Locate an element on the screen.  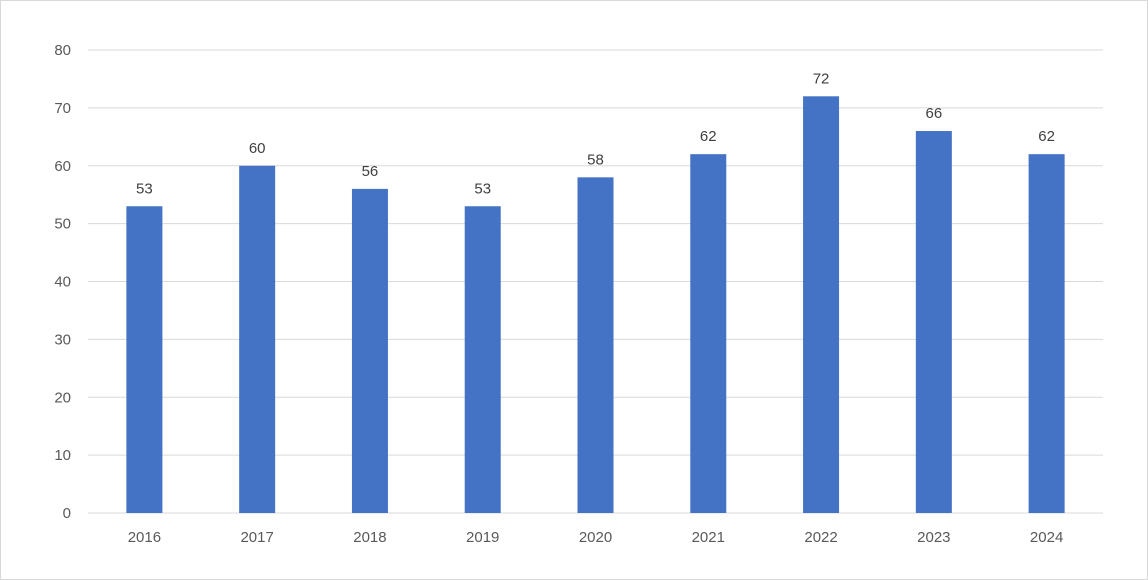
y-tick-label: 70 is located at coordinates (62, 108).